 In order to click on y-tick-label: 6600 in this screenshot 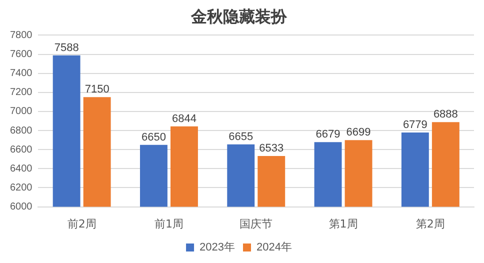, I will do `click(21, 150)`.